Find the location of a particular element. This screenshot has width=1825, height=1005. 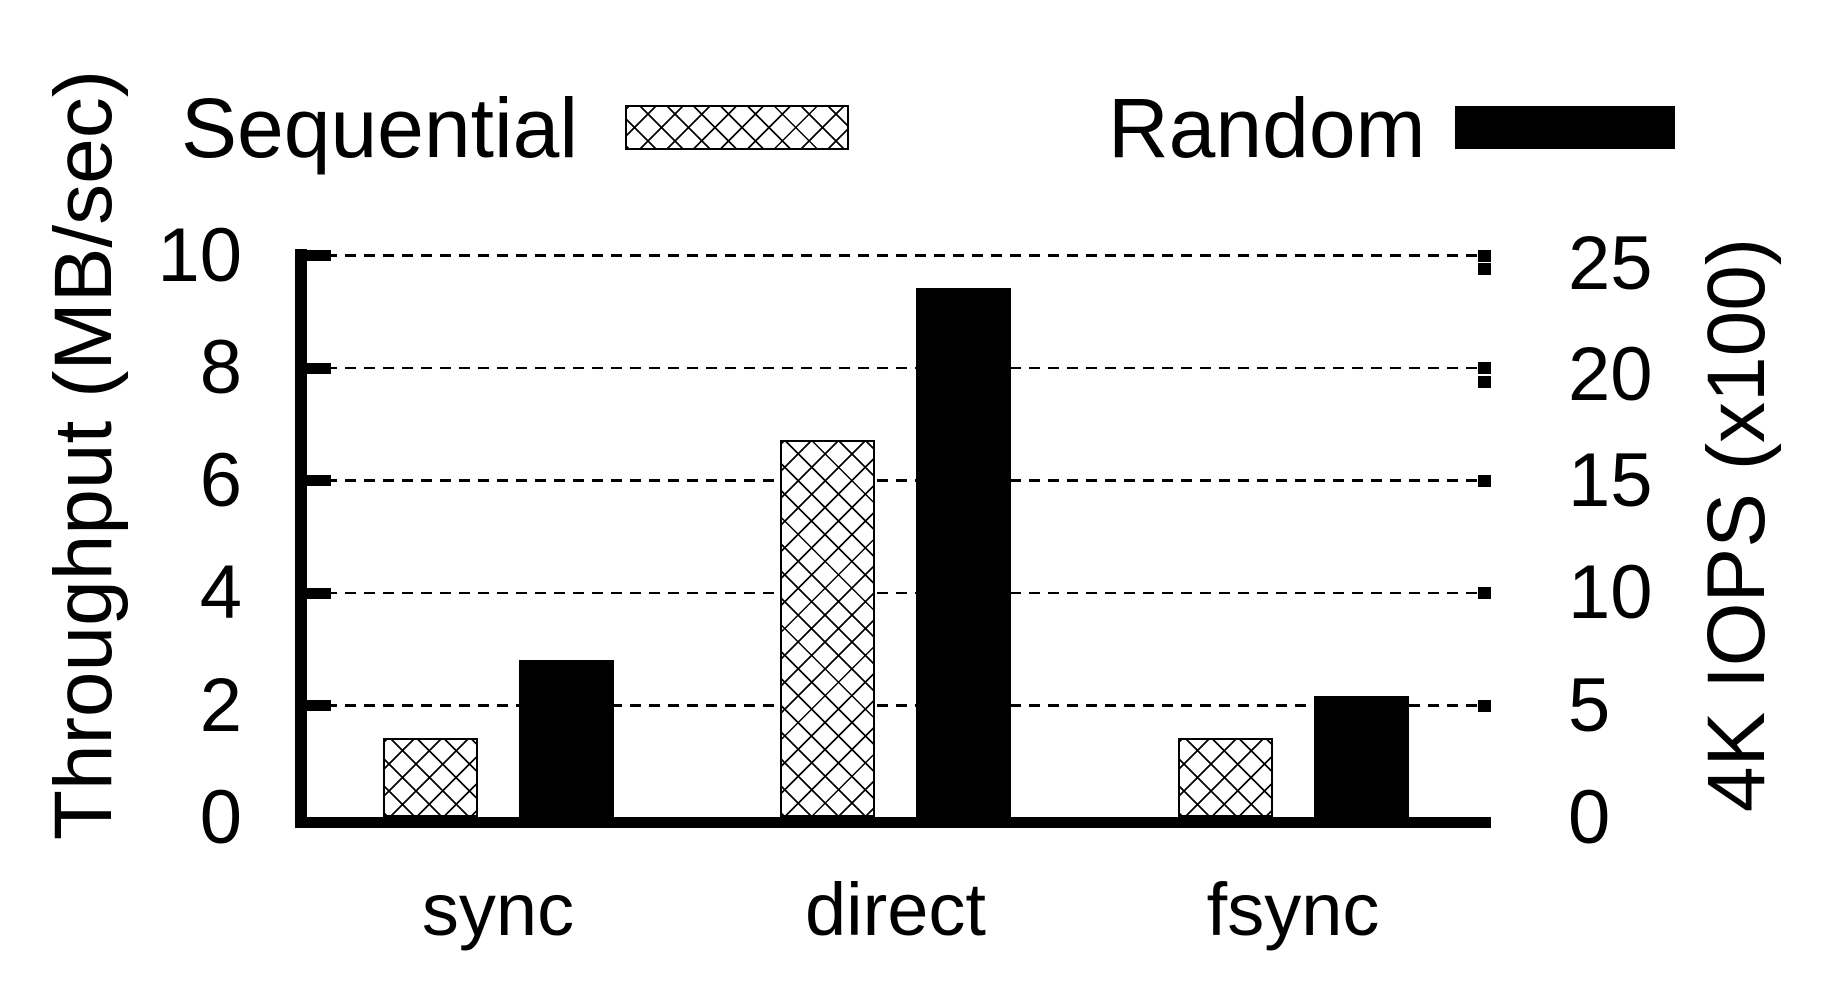

x-tick-label-direct: direct is located at coordinates (895, 909).